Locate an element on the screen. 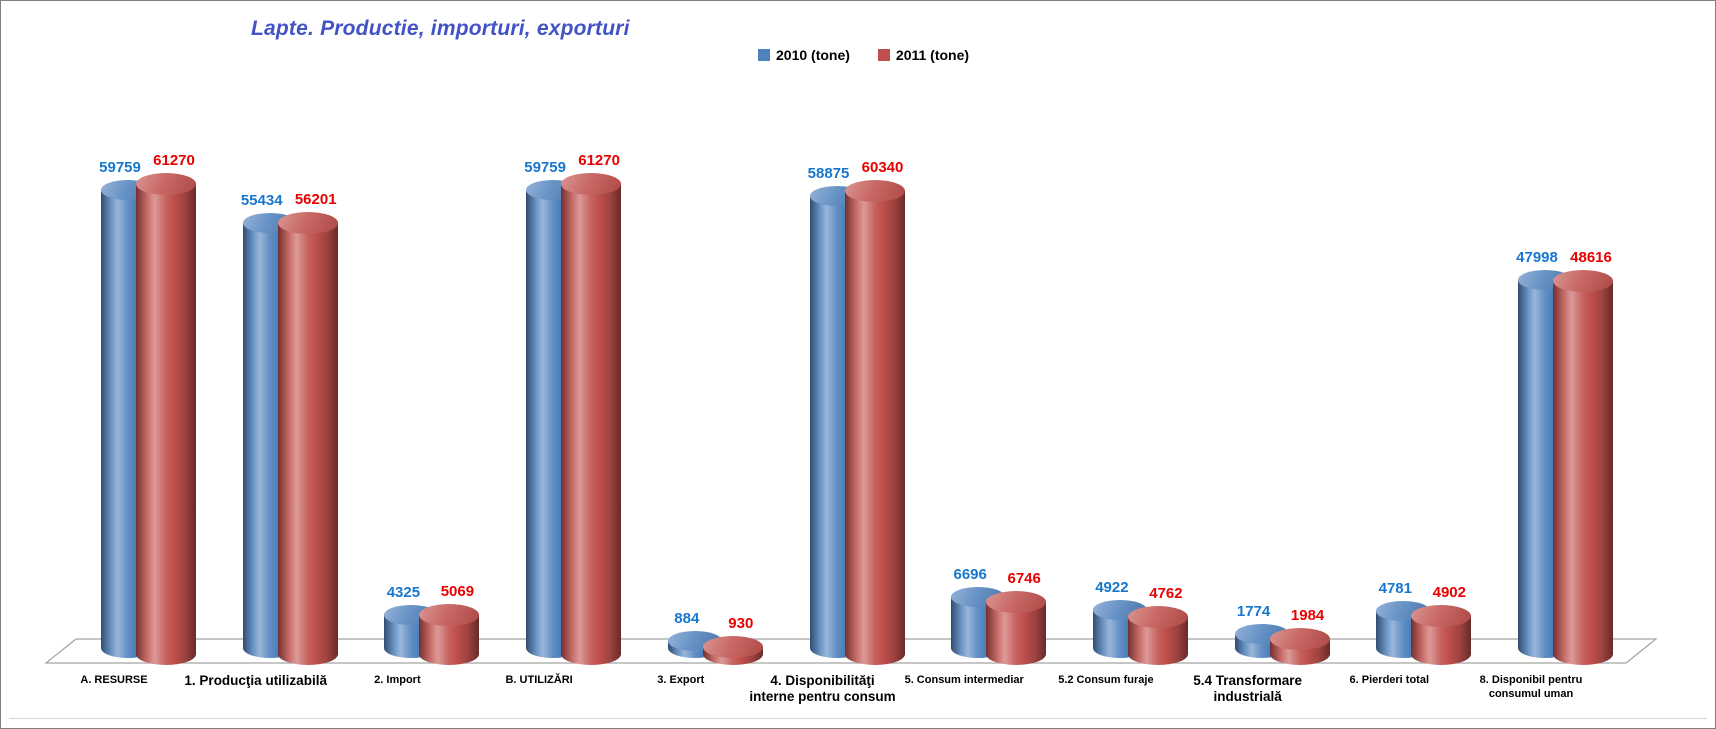 This screenshot has height=729, width=1716. legend-swatch-2011-icon is located at coordinates (883, 55).